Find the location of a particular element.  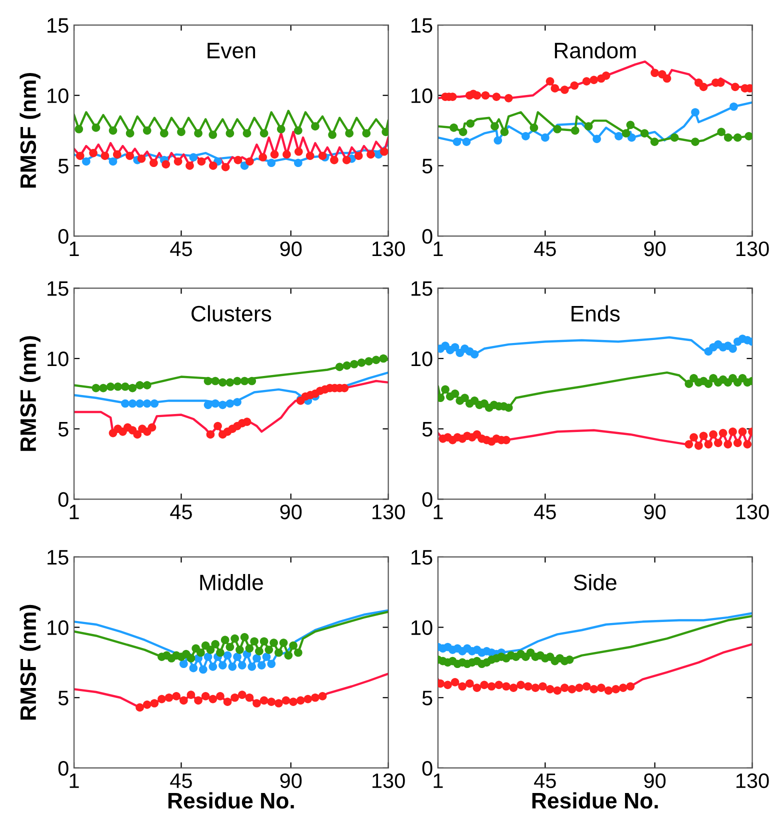

text: Middle is located at coordinates (231, 582).